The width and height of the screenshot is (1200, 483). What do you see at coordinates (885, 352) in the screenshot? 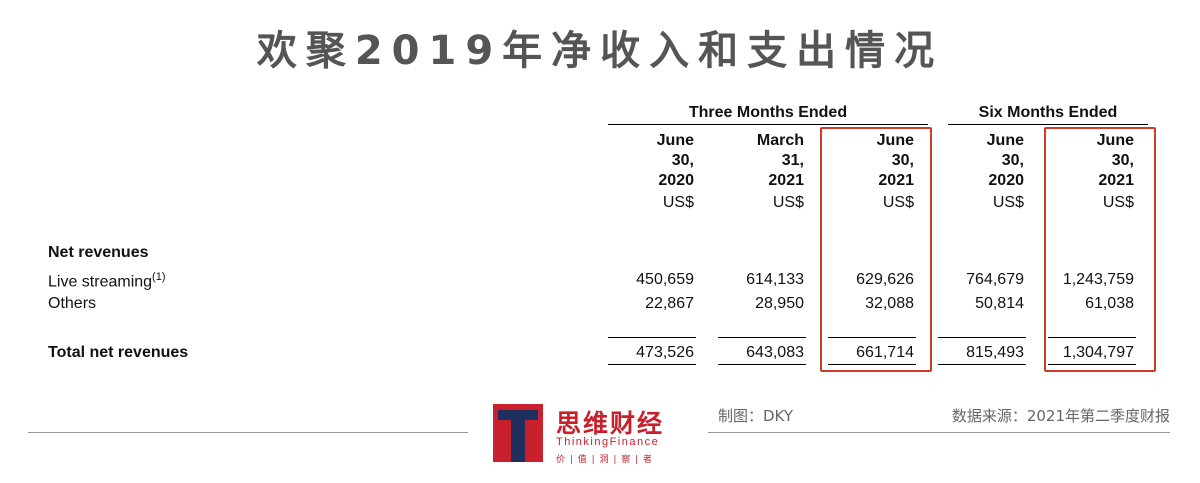
I see `total-cell: 661,714` at bounding box center [885, 352].